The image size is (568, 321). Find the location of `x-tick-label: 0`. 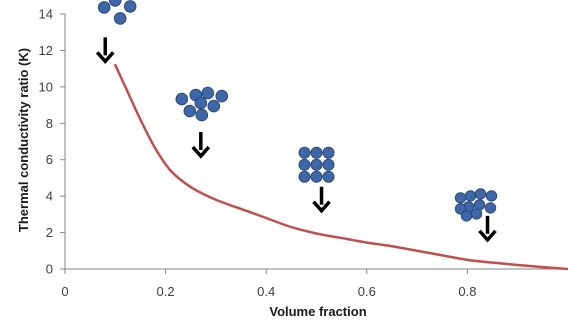

x-tick-label: 0 is located at coordinates (64, 291).